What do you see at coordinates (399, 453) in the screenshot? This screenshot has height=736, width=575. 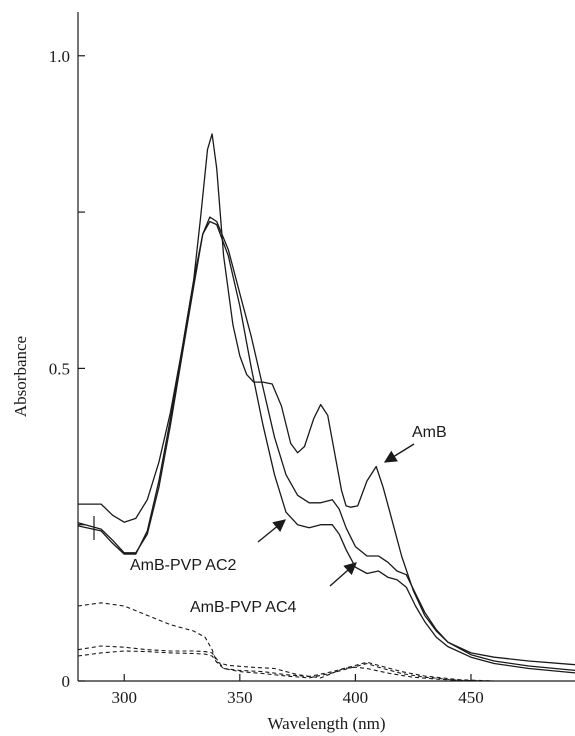 I see `arrow-amb` at bounding box center [399, 453].